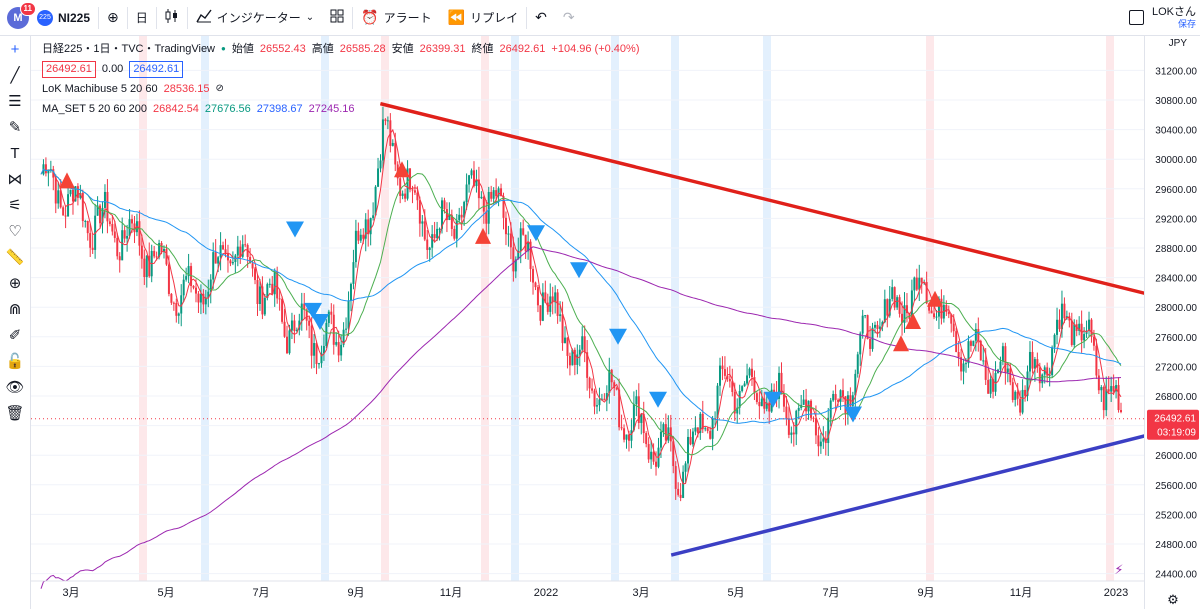 The width and height of the screenshot is (1200, 614). Describe the element at coordinates (15, 257) in the screenshot. I see `ruler-tool: 📏` at that location.